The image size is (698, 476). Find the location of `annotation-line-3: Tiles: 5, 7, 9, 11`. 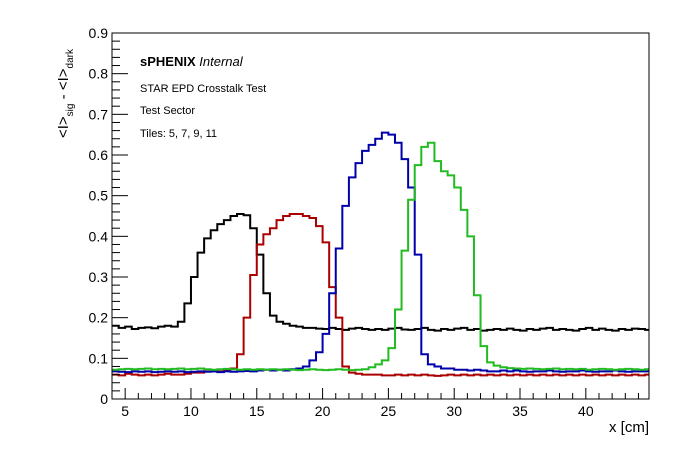

annotation-line-3: Tiles: 5, 7, 9, 11 is located at coordinates (178, 134).